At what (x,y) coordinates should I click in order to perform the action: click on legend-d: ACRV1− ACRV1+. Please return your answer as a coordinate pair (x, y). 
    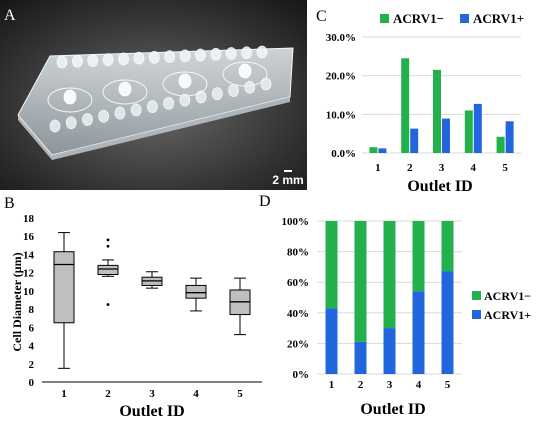
    Looking at the image, I should click on (501, 305).